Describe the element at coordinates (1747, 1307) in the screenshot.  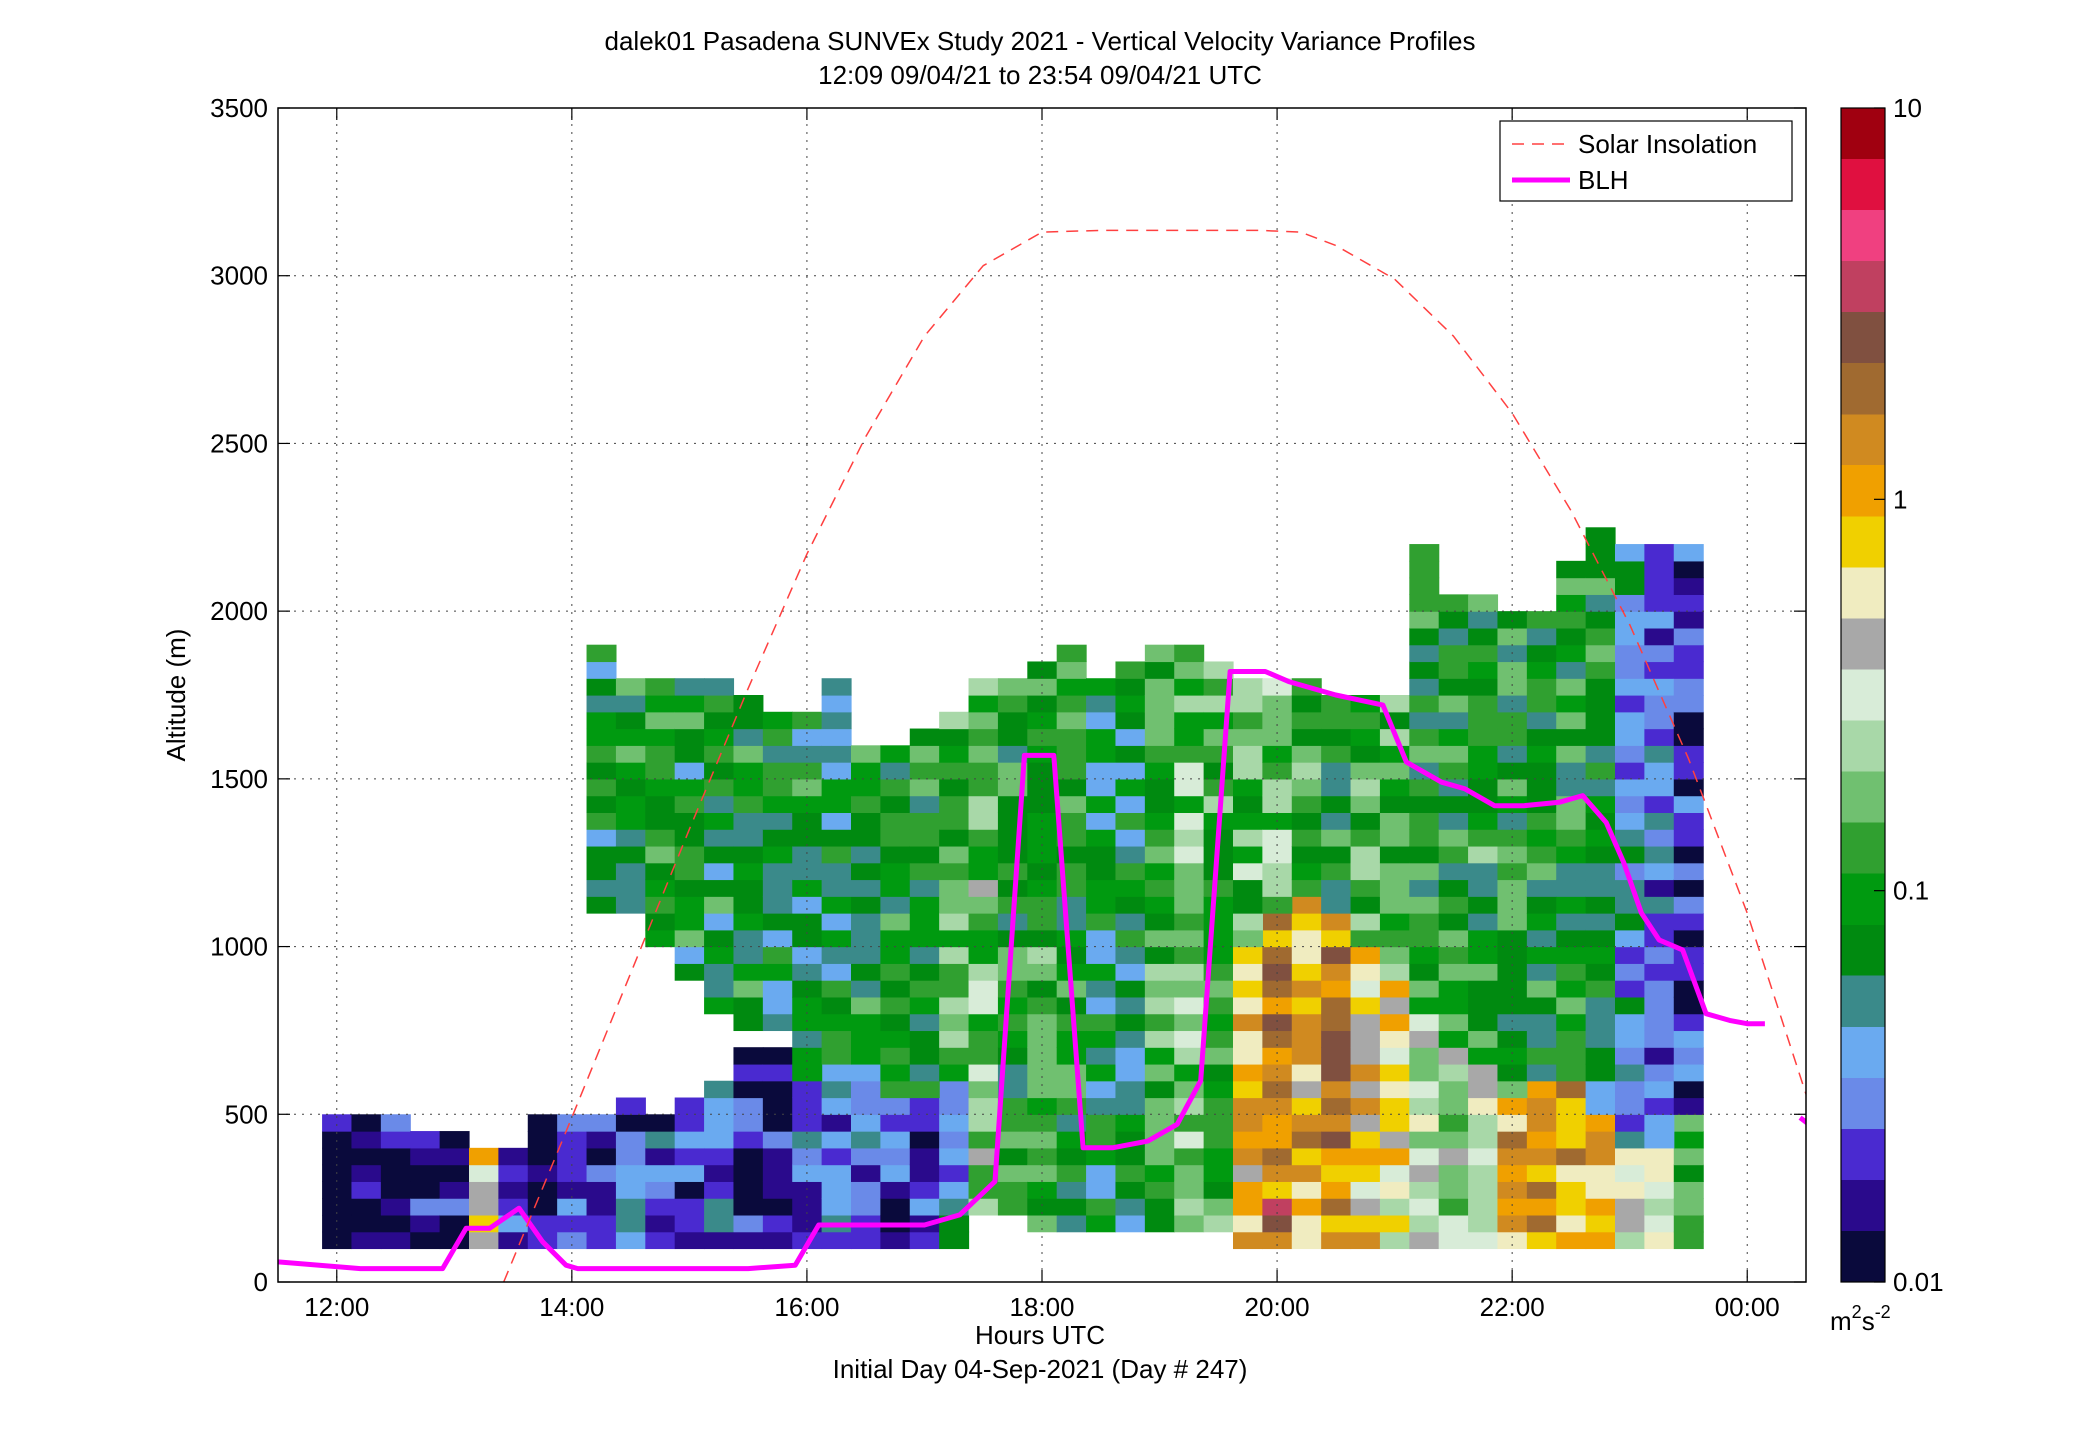
I see `x-tick-label: 00:00` at that location.